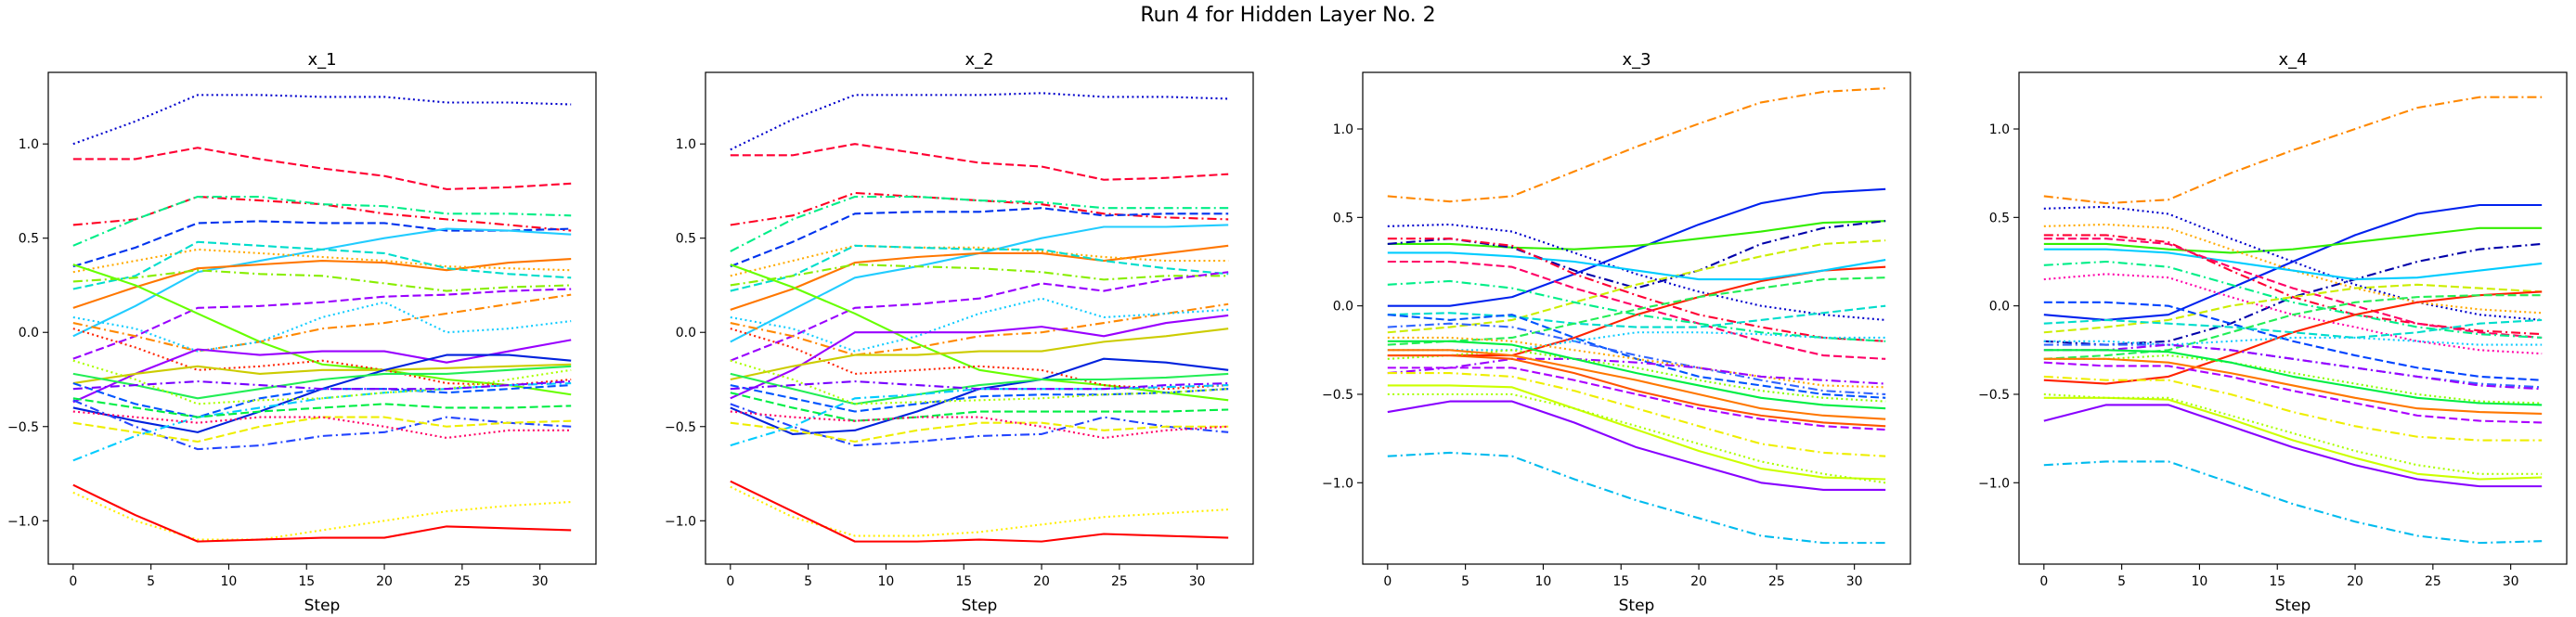 Image resolution: width=2576 pixels, height=617 pixels. Describe the element at coordinates (1636, 60) in the screenshot. I see `panel-title: x_3` at that location.